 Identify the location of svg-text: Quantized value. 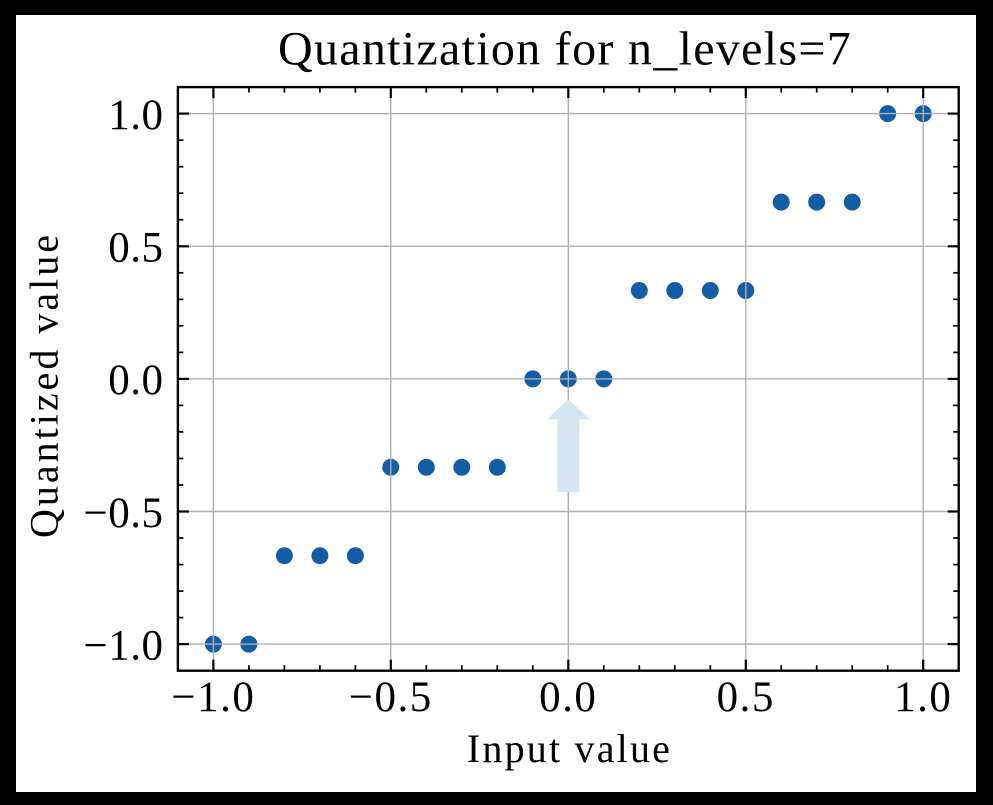
(44, 385).